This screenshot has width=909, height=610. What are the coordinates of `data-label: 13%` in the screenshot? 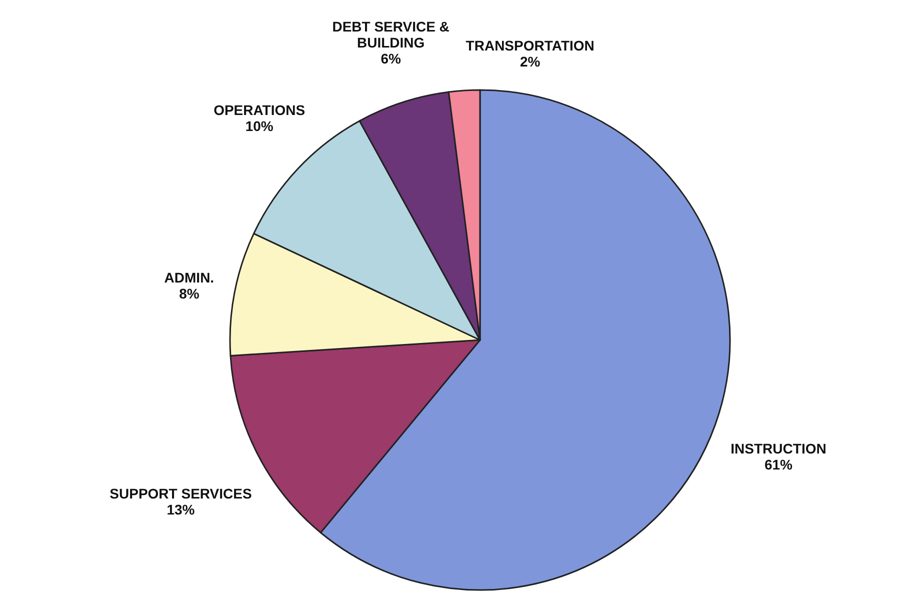 It's located at (181, 509).